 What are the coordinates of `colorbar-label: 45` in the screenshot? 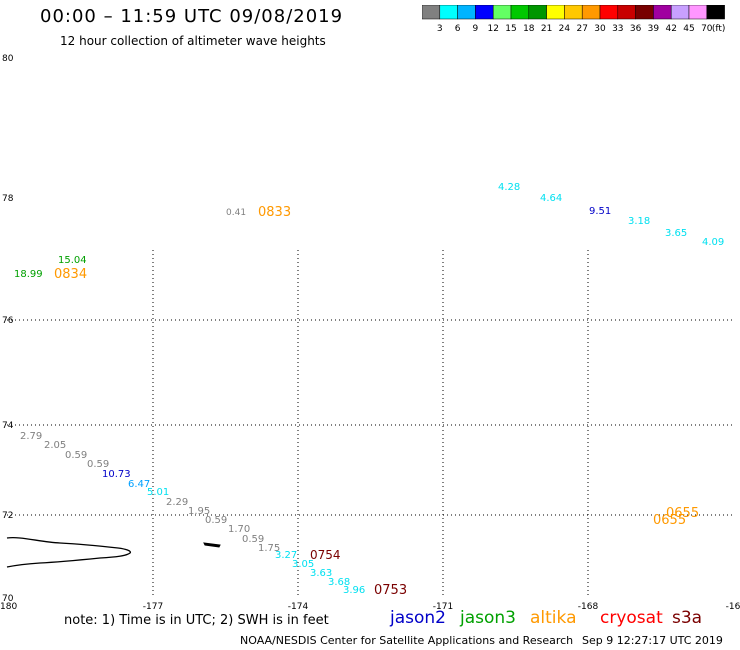 It's located at (688, 29).